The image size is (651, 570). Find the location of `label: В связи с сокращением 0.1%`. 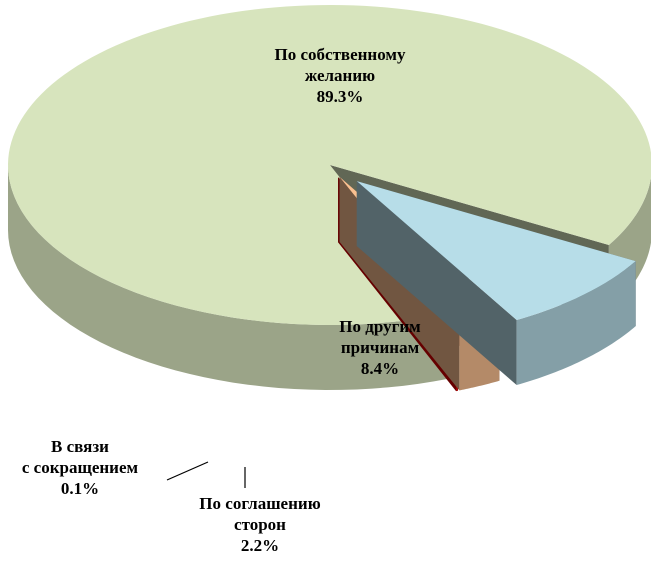

label: В связи с сокращением 0.1% is located at coordinates (80, 467).